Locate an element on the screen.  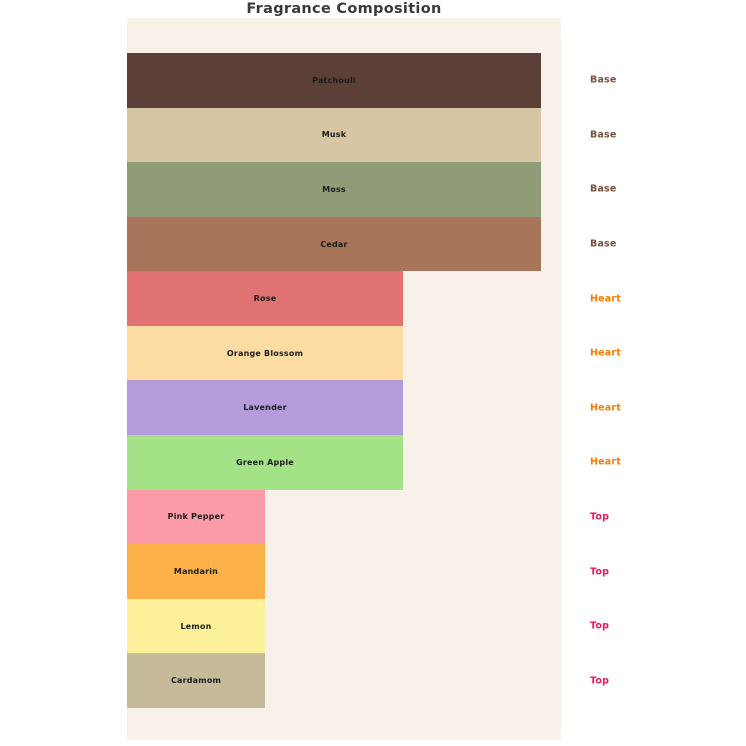
bar-row-orange-blossom: Orange Blossom is located at coordinates (344, 353).